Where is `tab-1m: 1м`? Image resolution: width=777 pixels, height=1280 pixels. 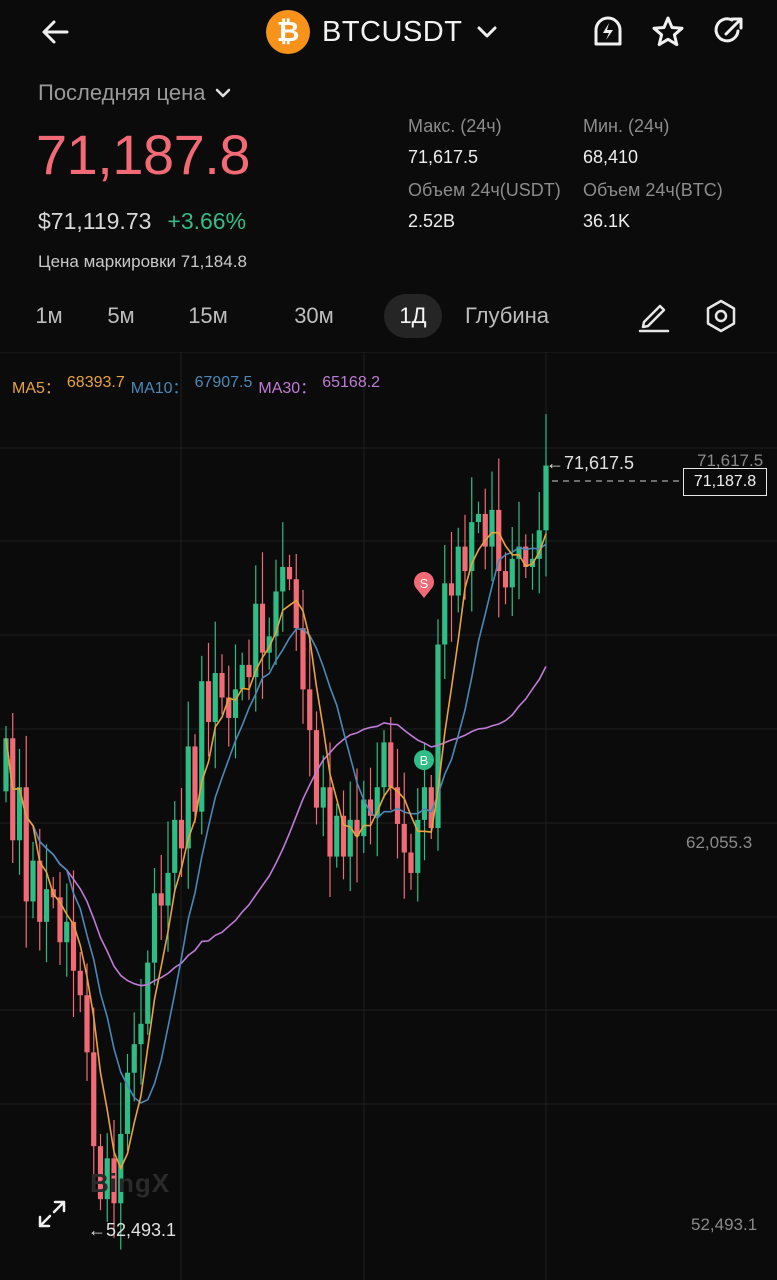 tab-1m: 1м is located at coordinates (49, 315).